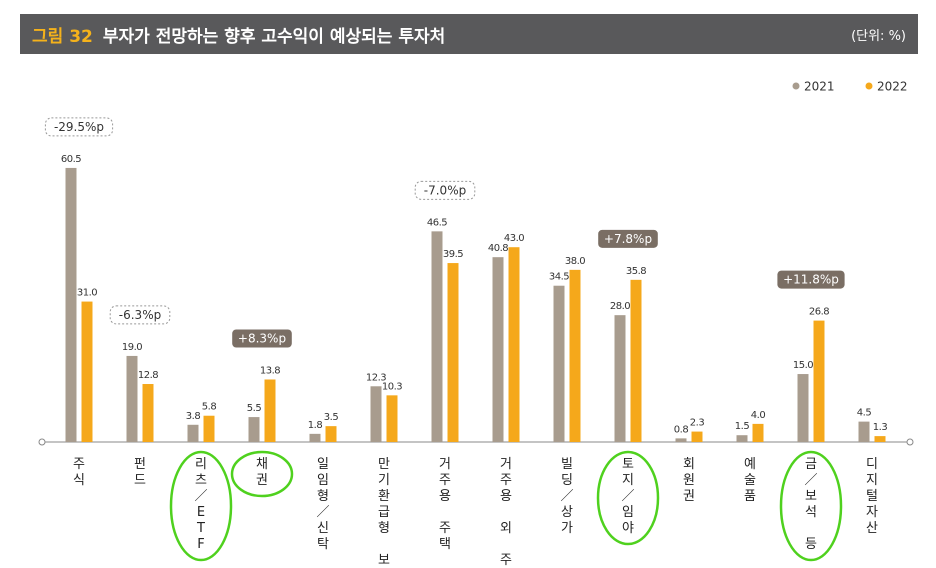  Describe the element at coordinates (872, 480) in the screenshot. I see `category-label-char-13-1: 지` at that location.